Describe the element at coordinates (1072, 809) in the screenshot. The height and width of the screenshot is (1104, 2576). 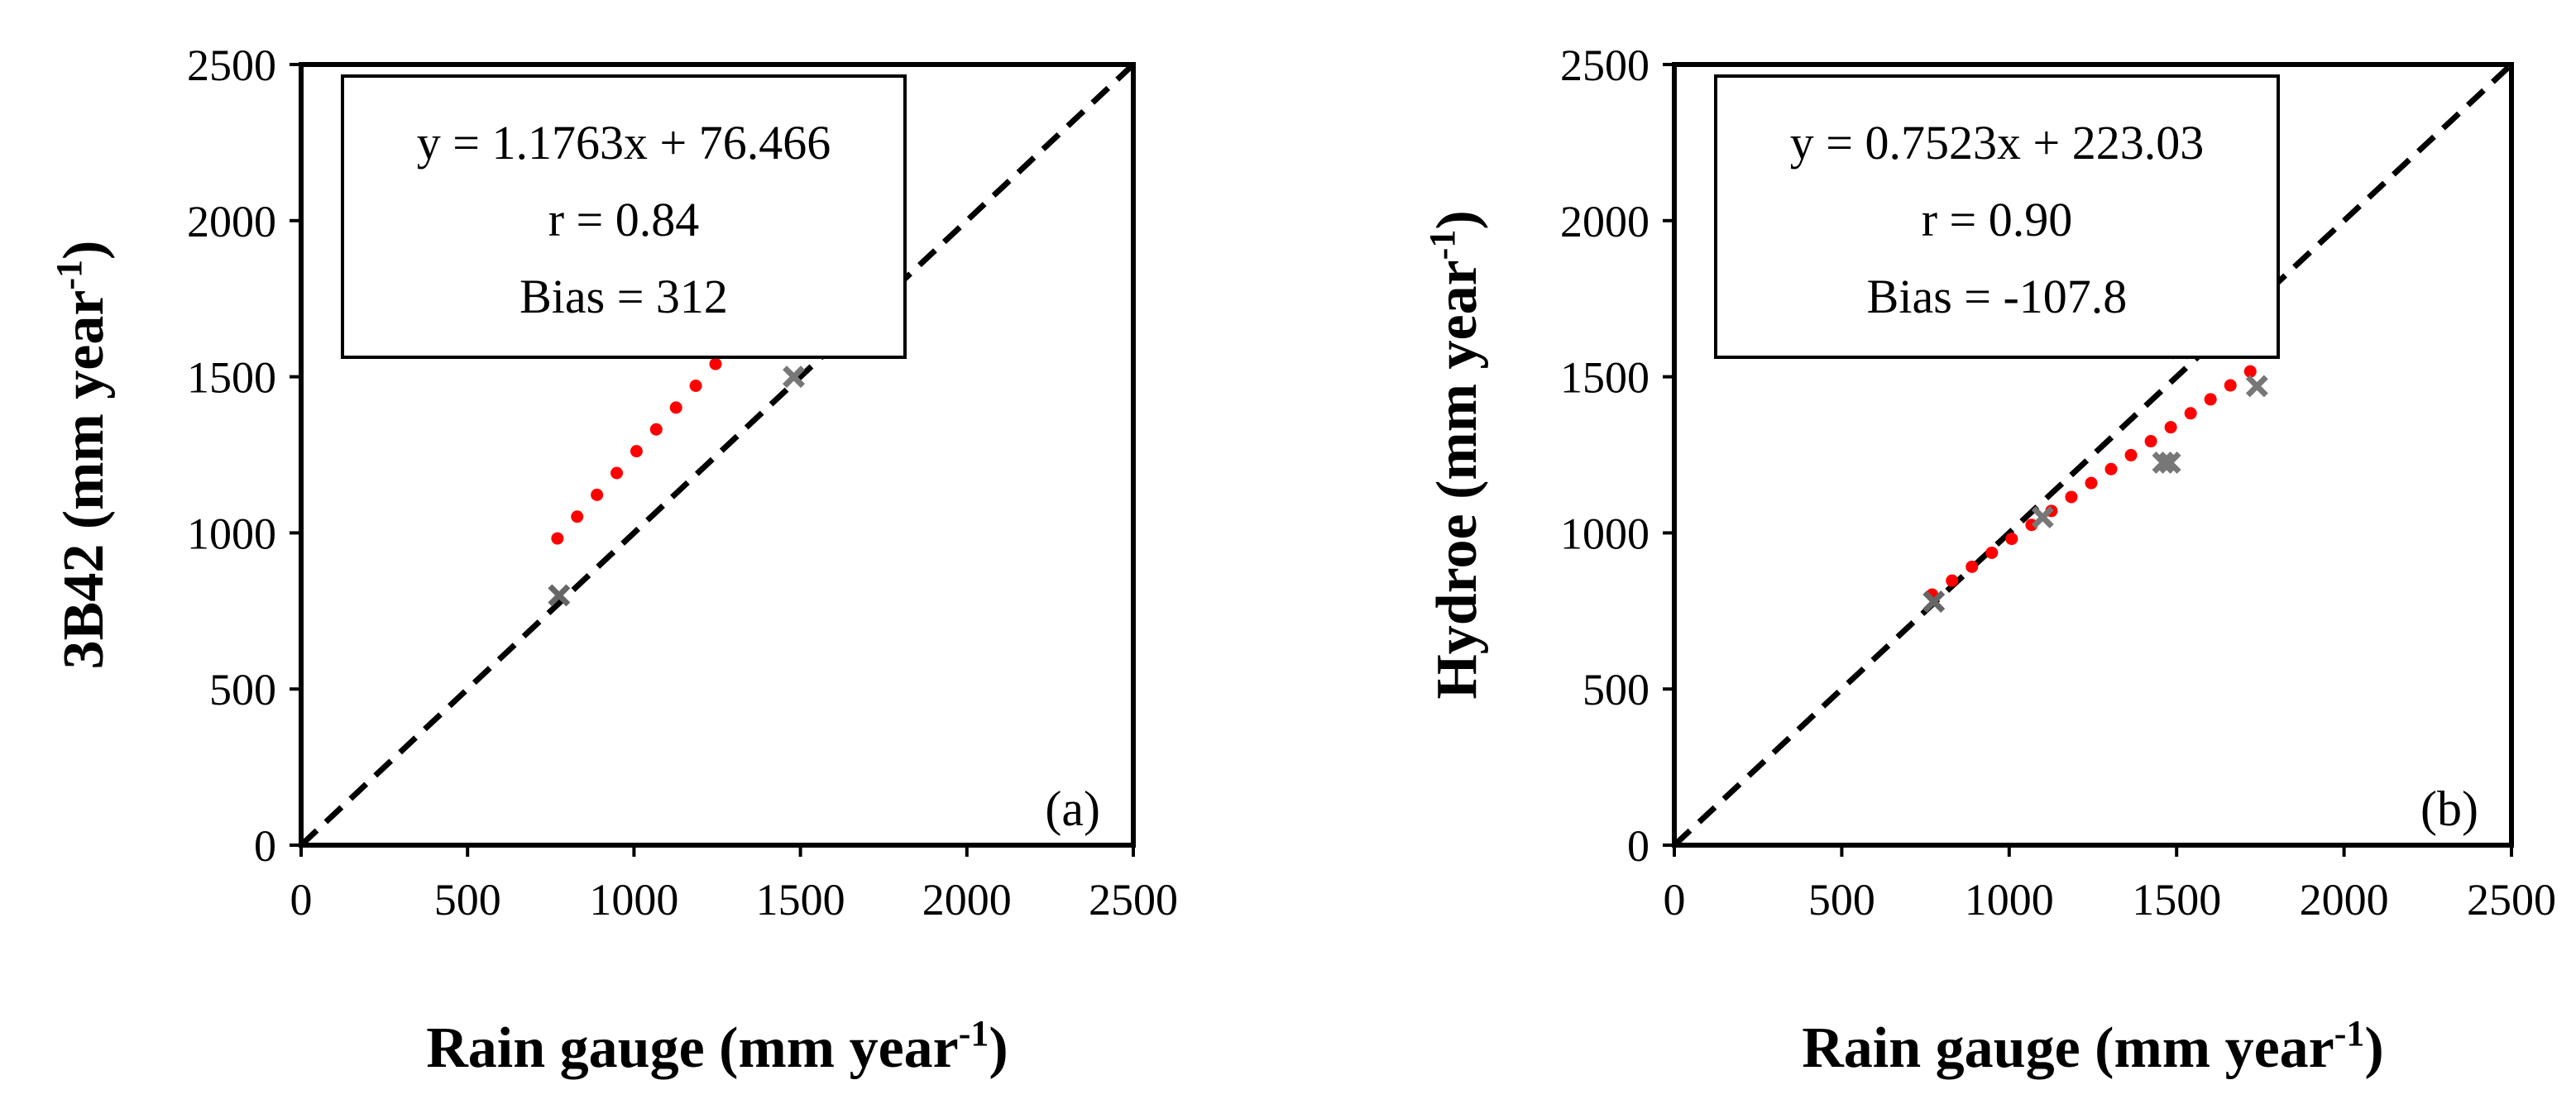
I see `panel-label: (a)` at that location.